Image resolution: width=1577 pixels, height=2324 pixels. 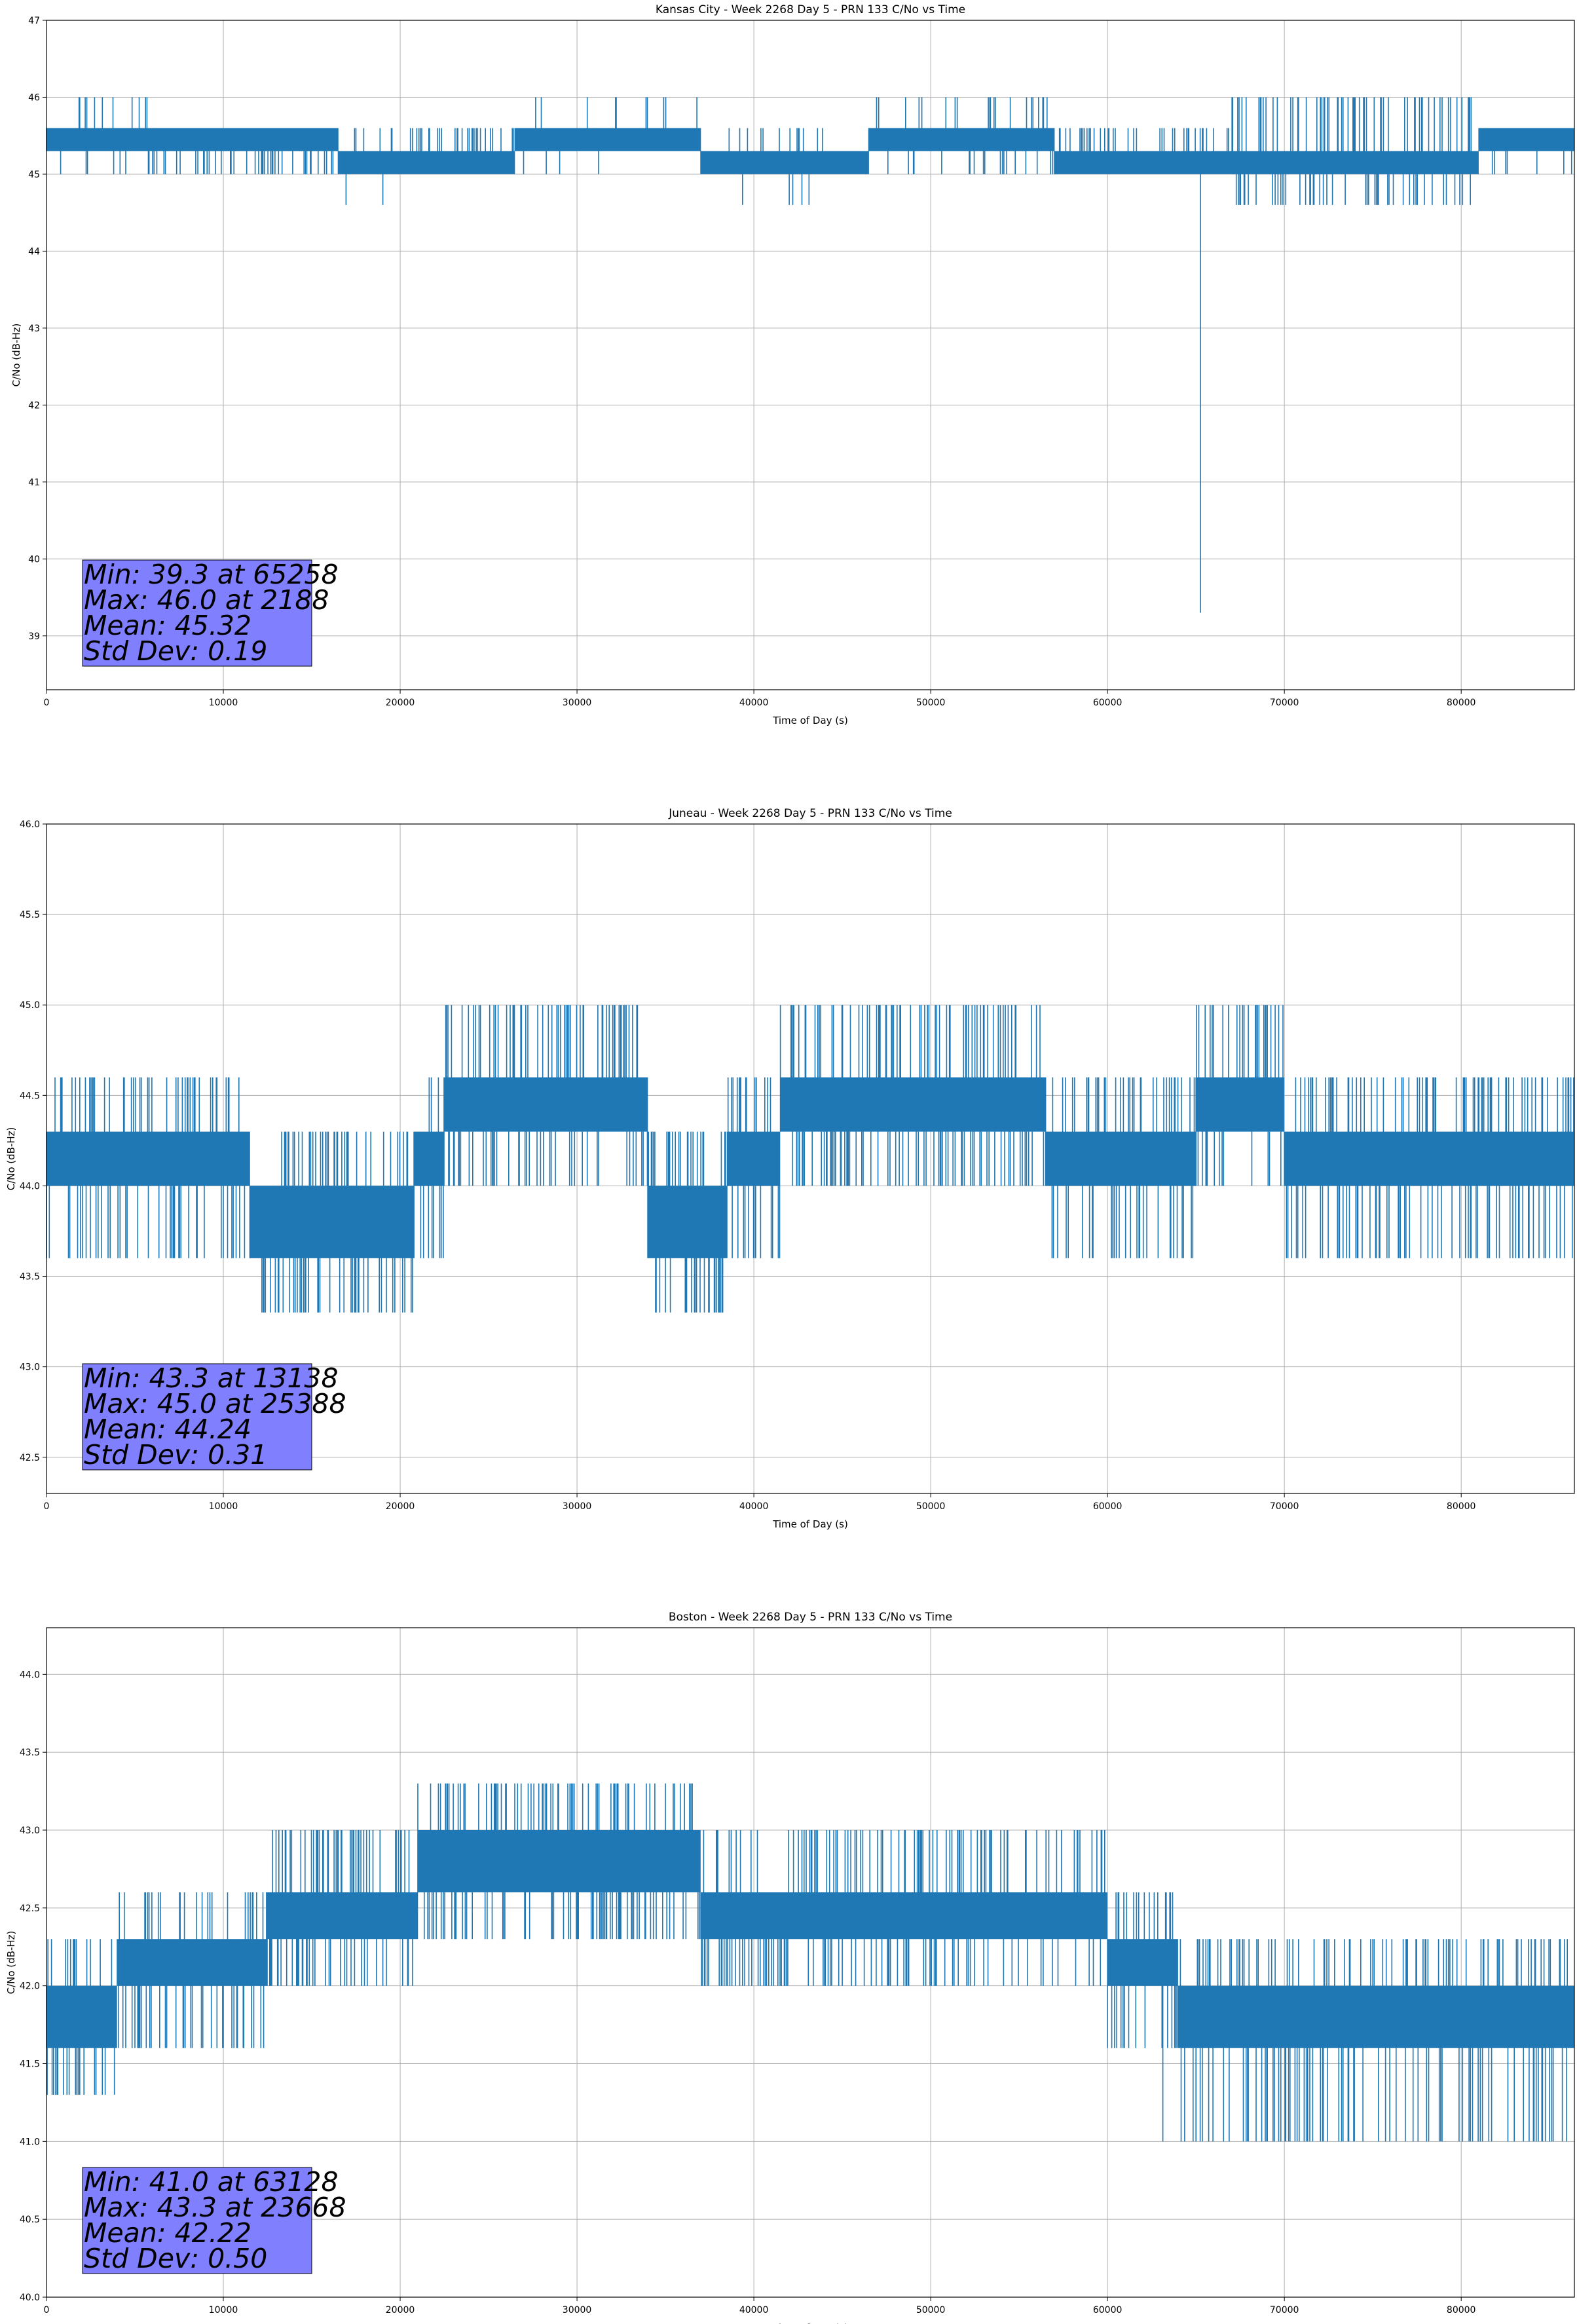 What do you see at coordinates (30, 1096) in the screenshot?
I see `y-tick-label: 44.5` at bounding box center [30, 1096].